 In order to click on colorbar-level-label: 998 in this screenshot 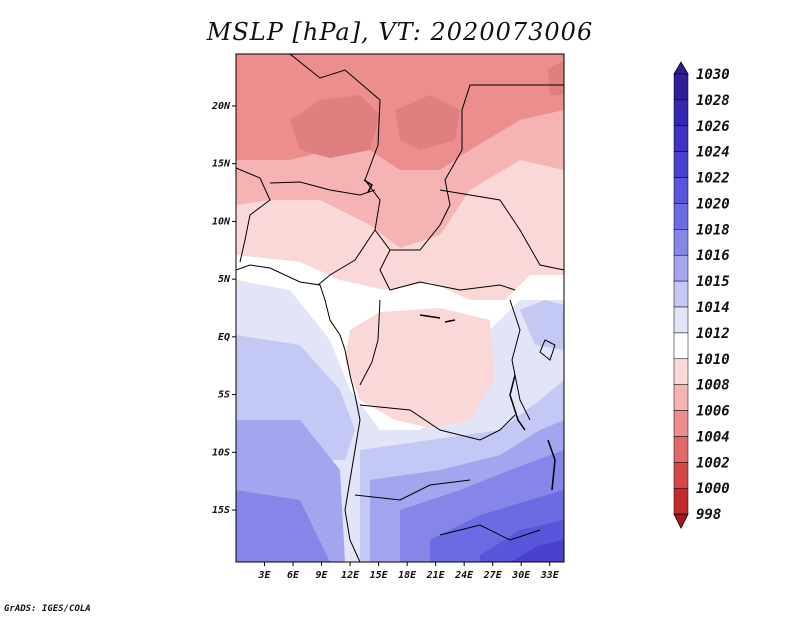, I will do `click(708, 515)`.